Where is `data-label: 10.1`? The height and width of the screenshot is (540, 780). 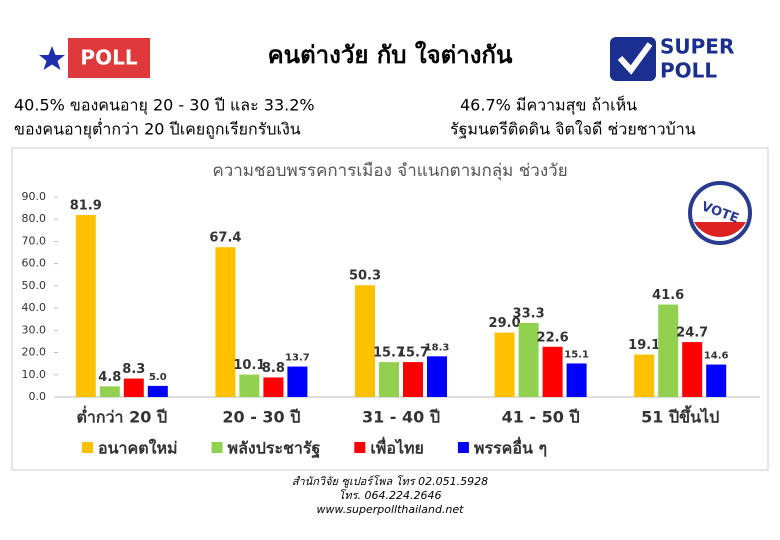
data-label: 10.1 is located at coordinates (249, 365).